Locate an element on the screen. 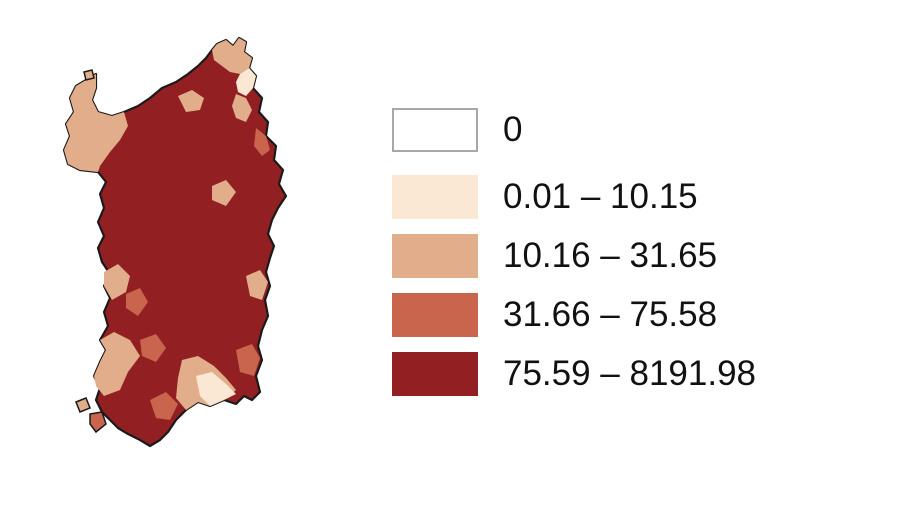  region-east-mid-light is located at coordinates (257, 285).